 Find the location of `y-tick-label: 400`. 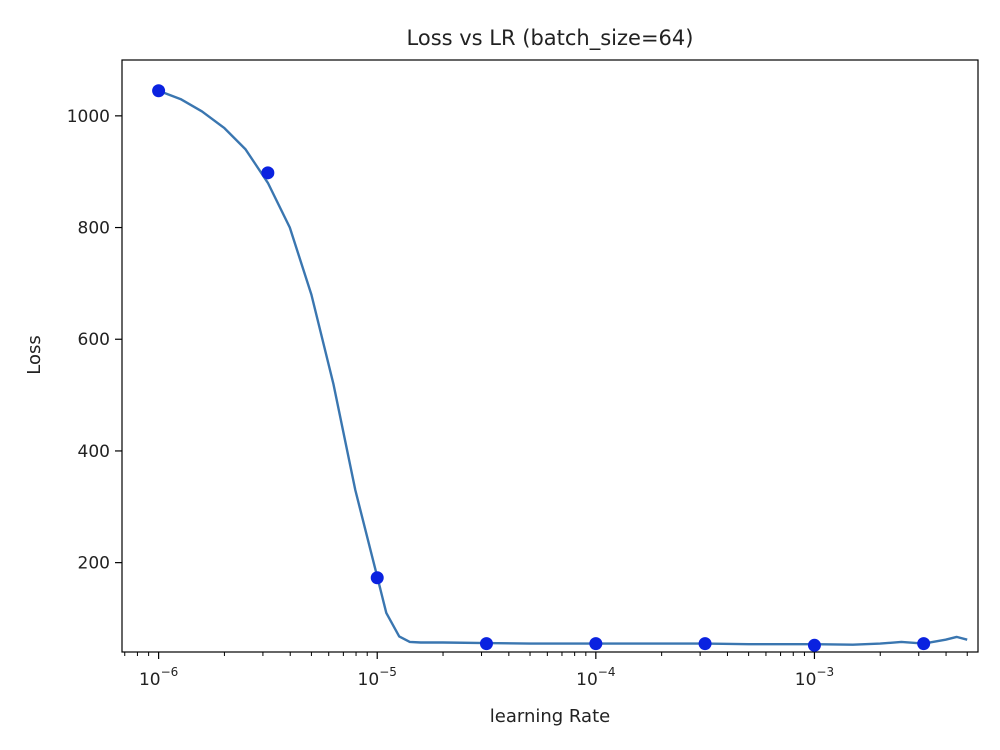

y-tick-label: 400 is located at coordinates (94, 452).